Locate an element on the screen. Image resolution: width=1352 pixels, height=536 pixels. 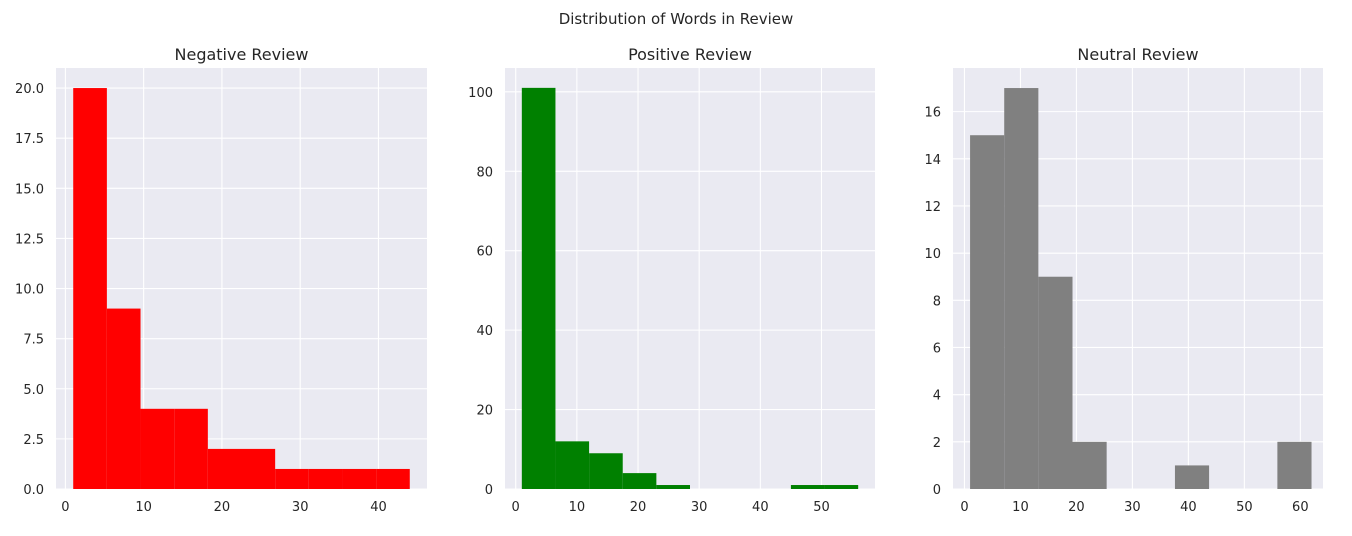
x-tick-label: 60 is located at coordinates (1300, 507).